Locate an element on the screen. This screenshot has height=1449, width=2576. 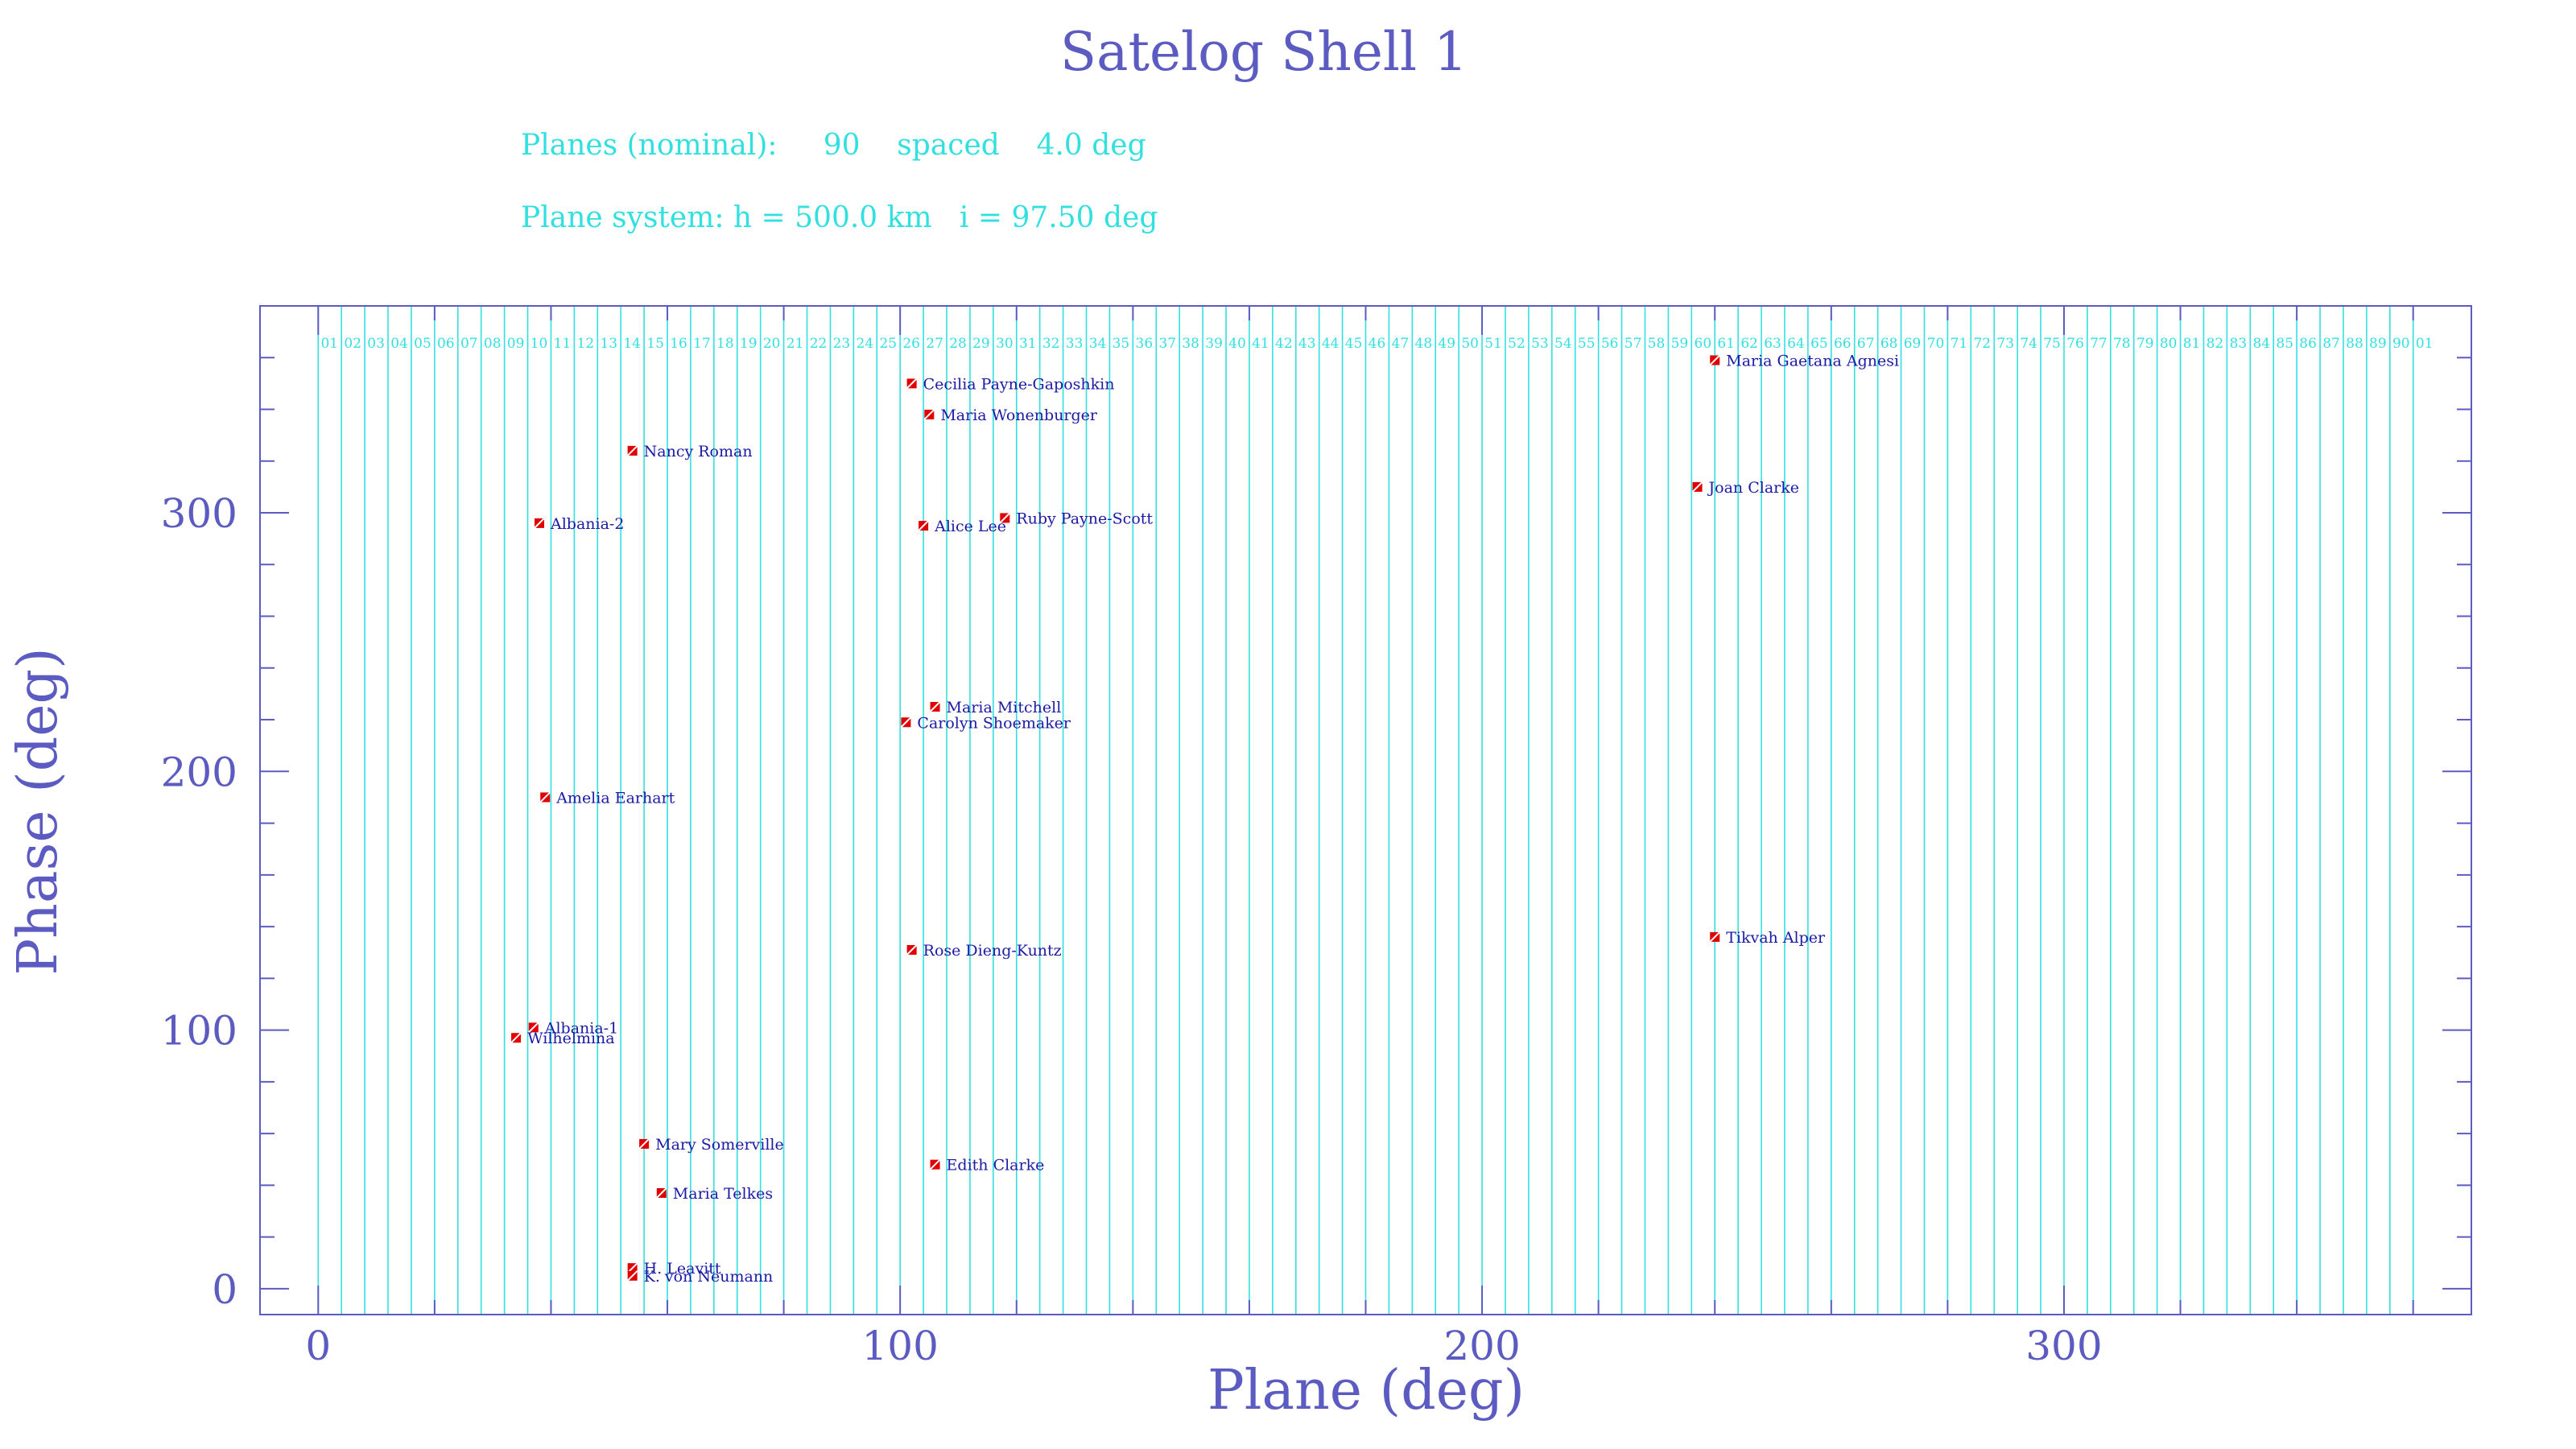
plane-label: 82 is located at coordinates (2215, 344).